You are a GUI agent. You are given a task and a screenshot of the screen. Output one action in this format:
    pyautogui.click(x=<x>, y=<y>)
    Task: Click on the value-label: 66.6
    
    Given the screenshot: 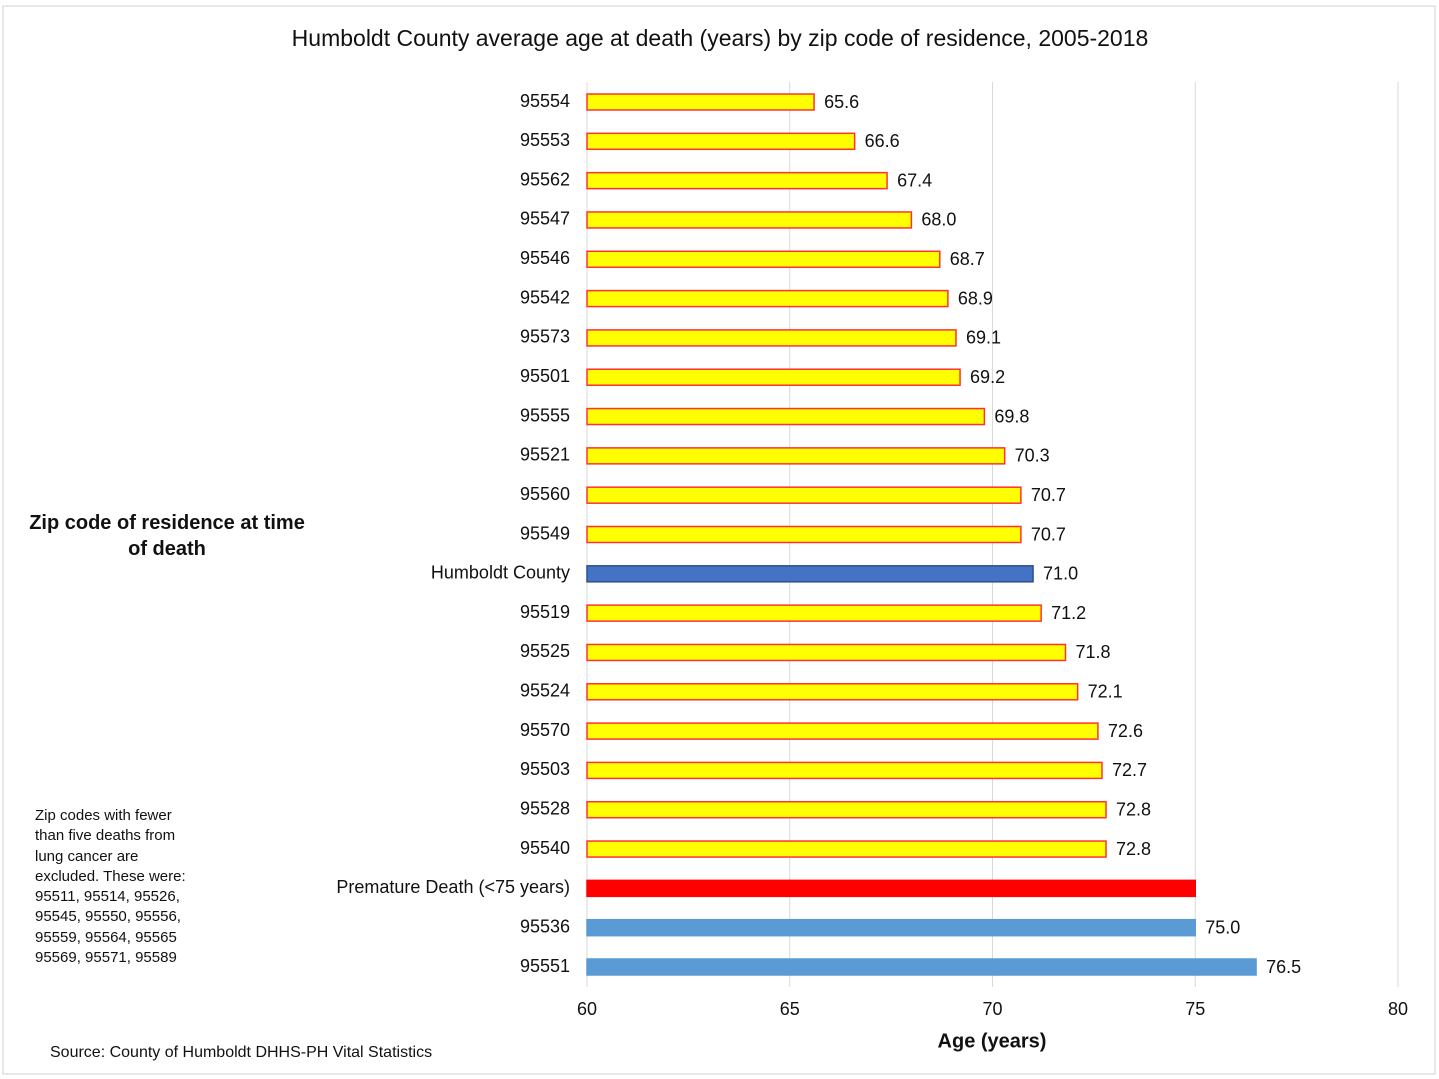 What is the action you would take?
    pyautogui.click(x=882, y=141)
    